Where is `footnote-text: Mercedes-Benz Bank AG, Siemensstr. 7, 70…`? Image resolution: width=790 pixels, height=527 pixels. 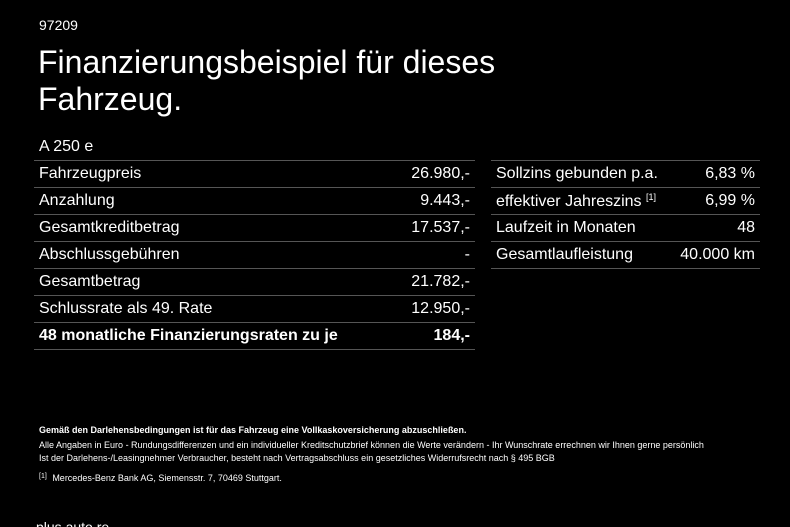 footnote-text: Mercedes-Benz Bank AG, Siemensstr. 7, 70… is located at coordinates (167, 478).